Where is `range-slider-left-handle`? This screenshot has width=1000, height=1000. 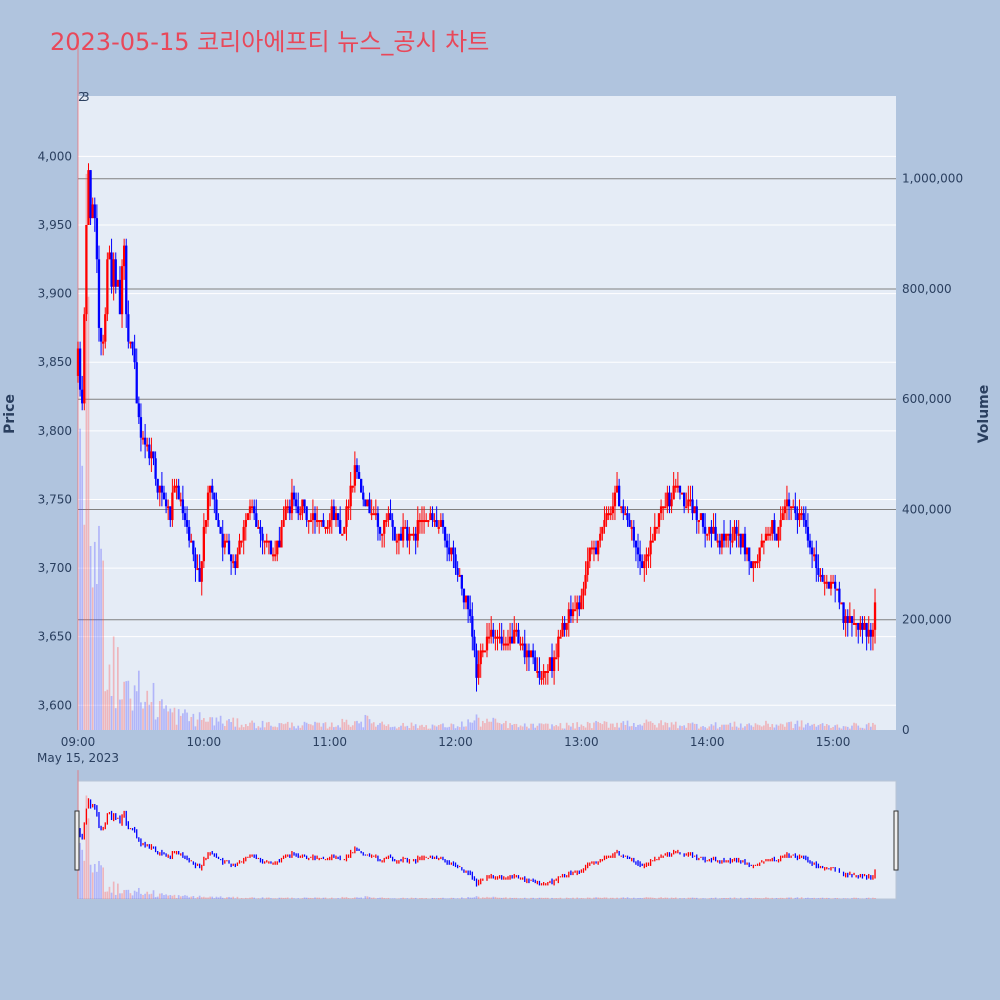 range-slider-left-handle is located at coordinates (77, 840).